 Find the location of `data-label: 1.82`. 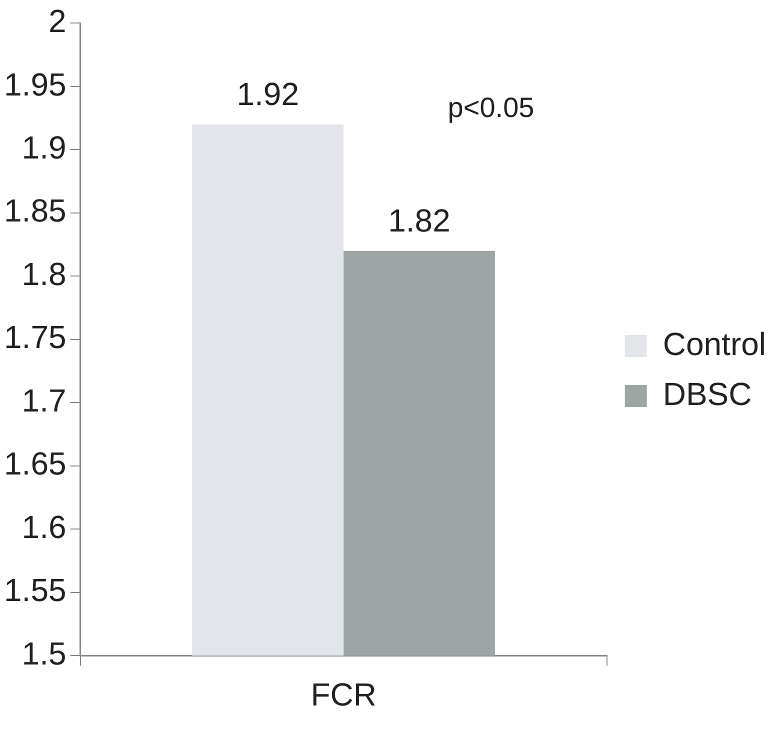

data-label: 1.82 is located at coordinates (419, 220).